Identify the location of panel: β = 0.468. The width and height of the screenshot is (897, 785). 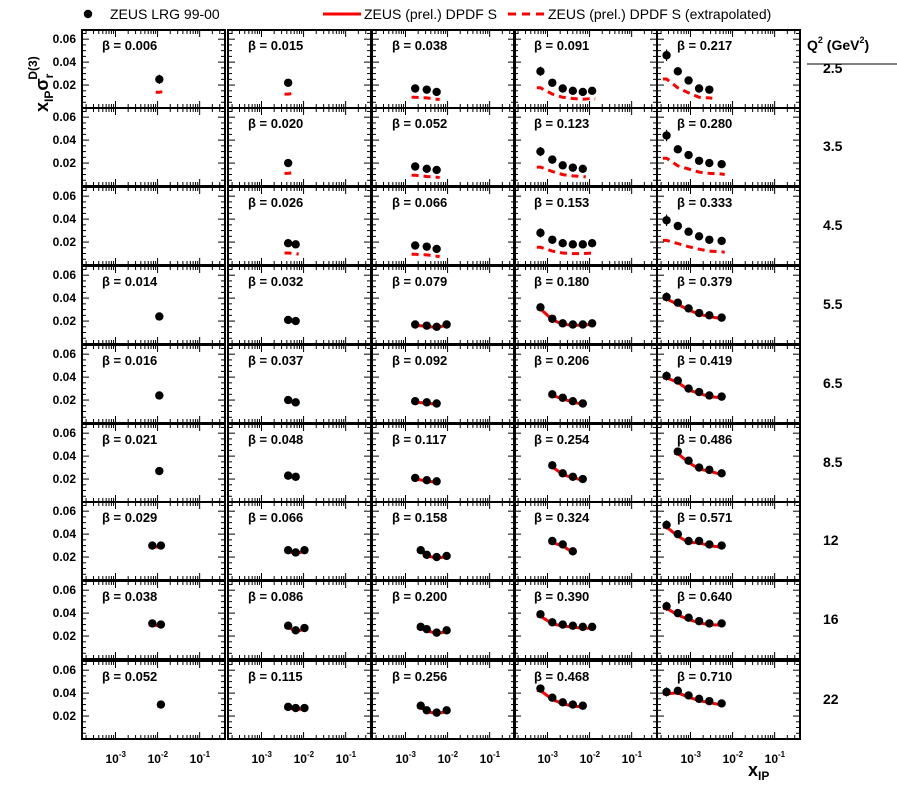
(585, 700).